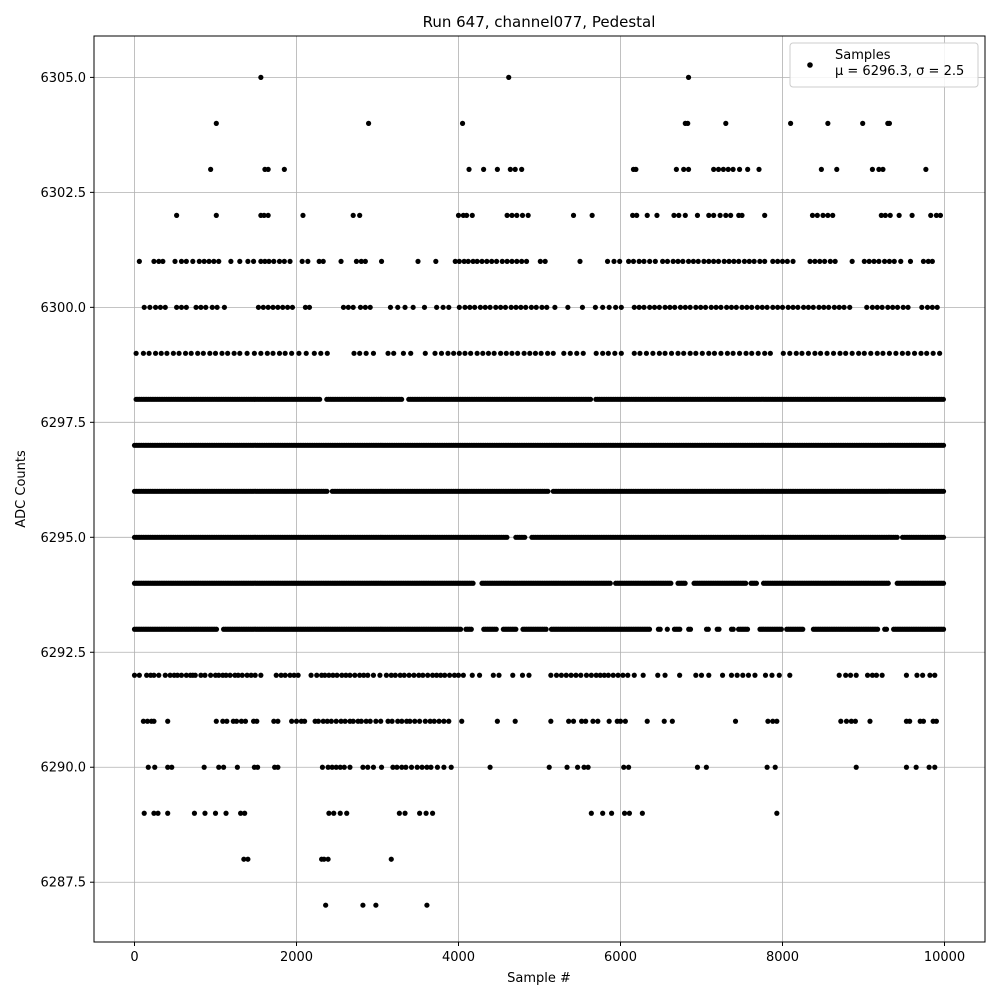 This screenshot has height=1000, width=1000. Describe the element at coordinates (782, 957) in the screenshot. I see `x-tick-label: 8000` at that location.